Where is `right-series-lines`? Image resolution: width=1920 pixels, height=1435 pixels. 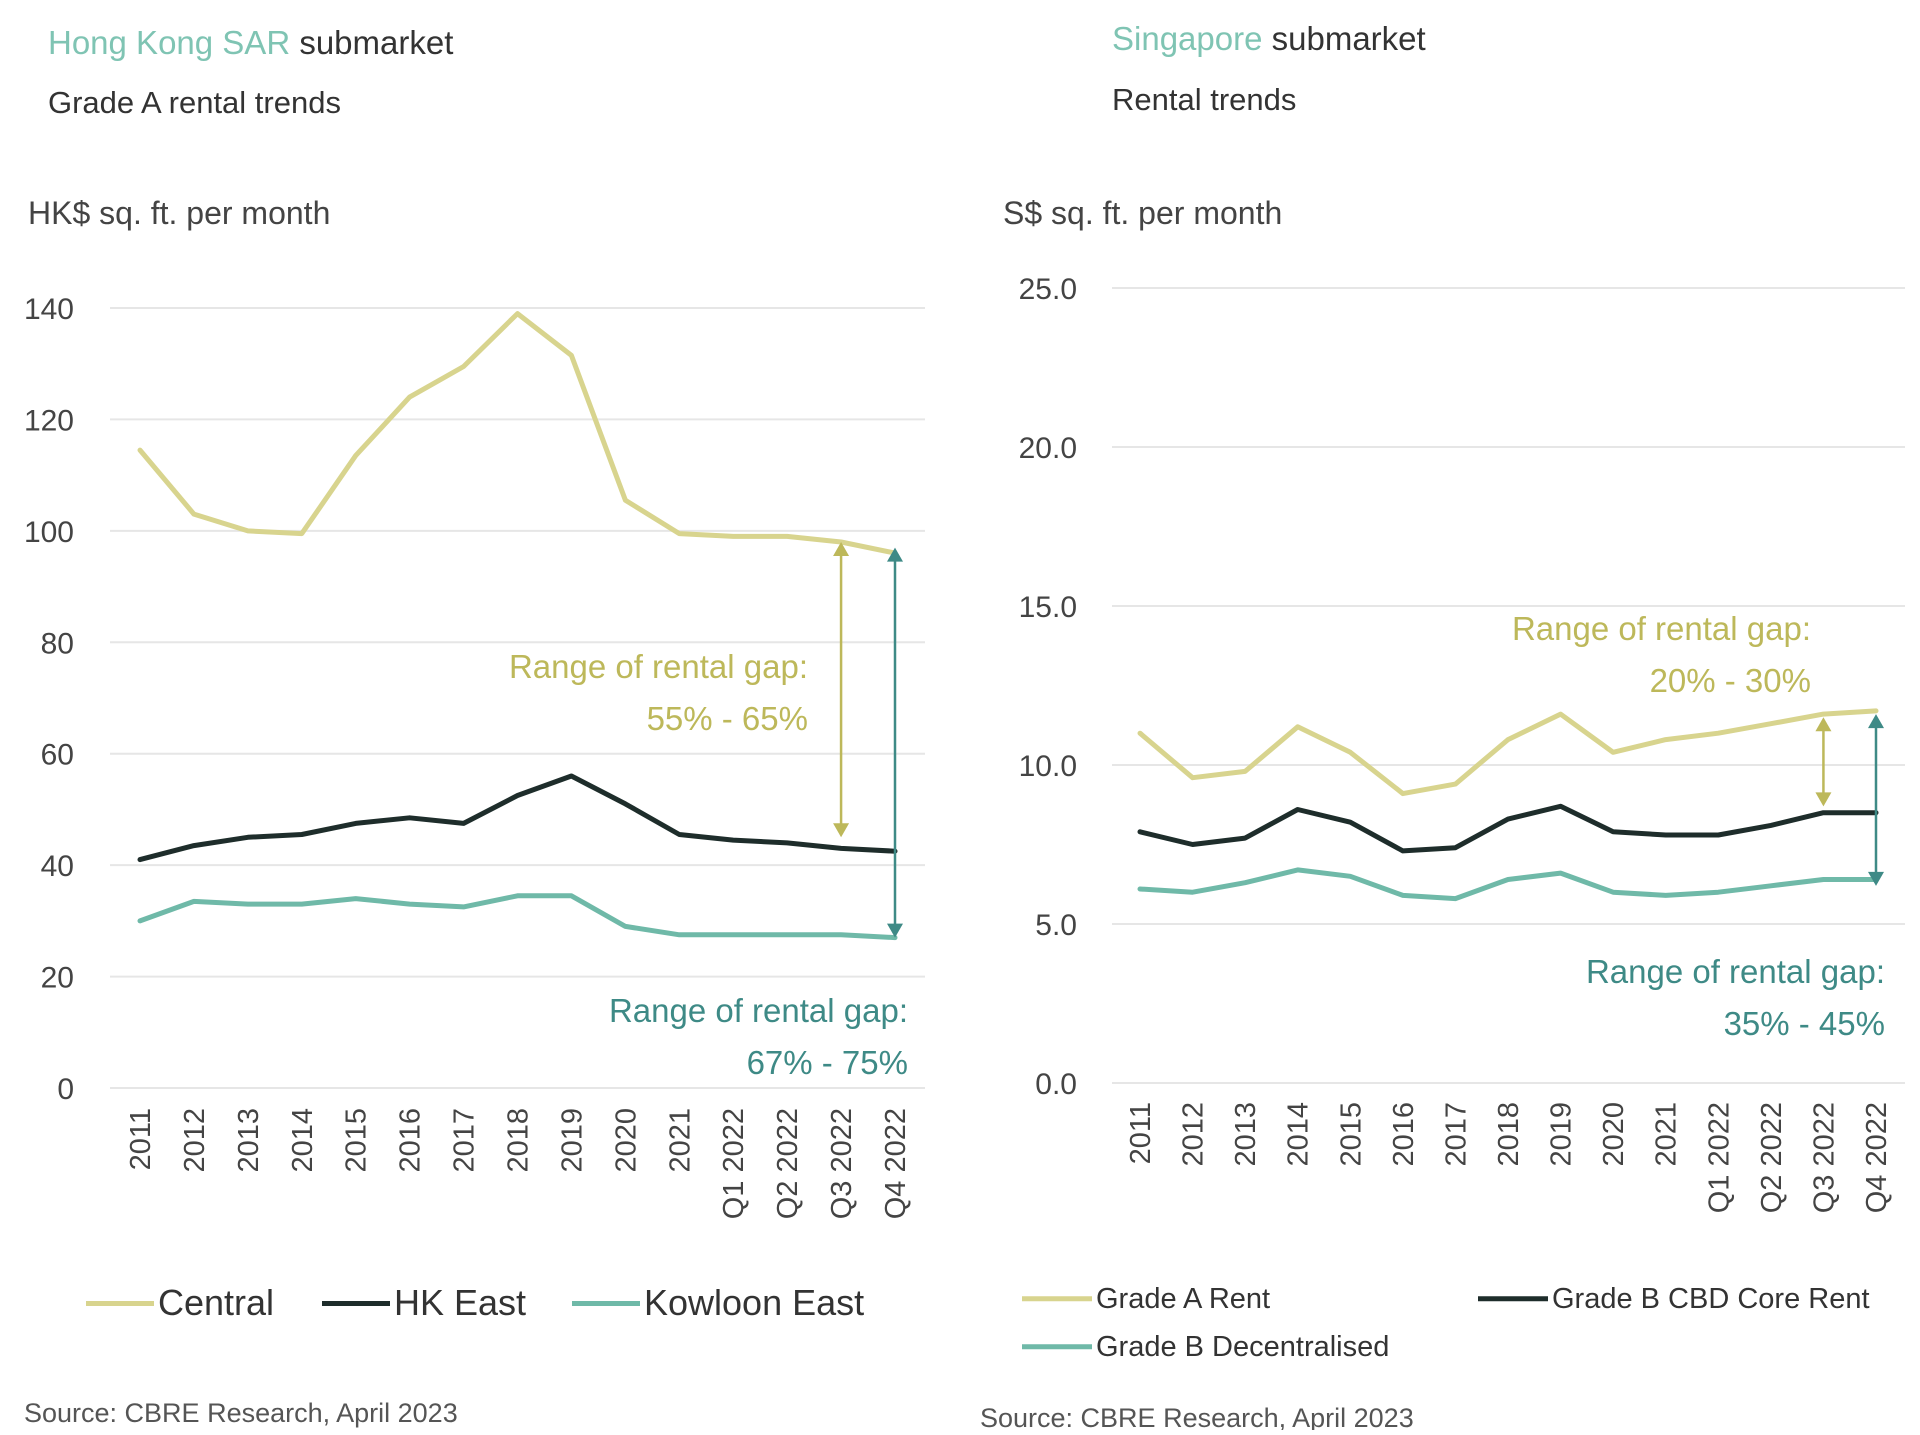
right-series-lines is located at coordinates (1508, 805).